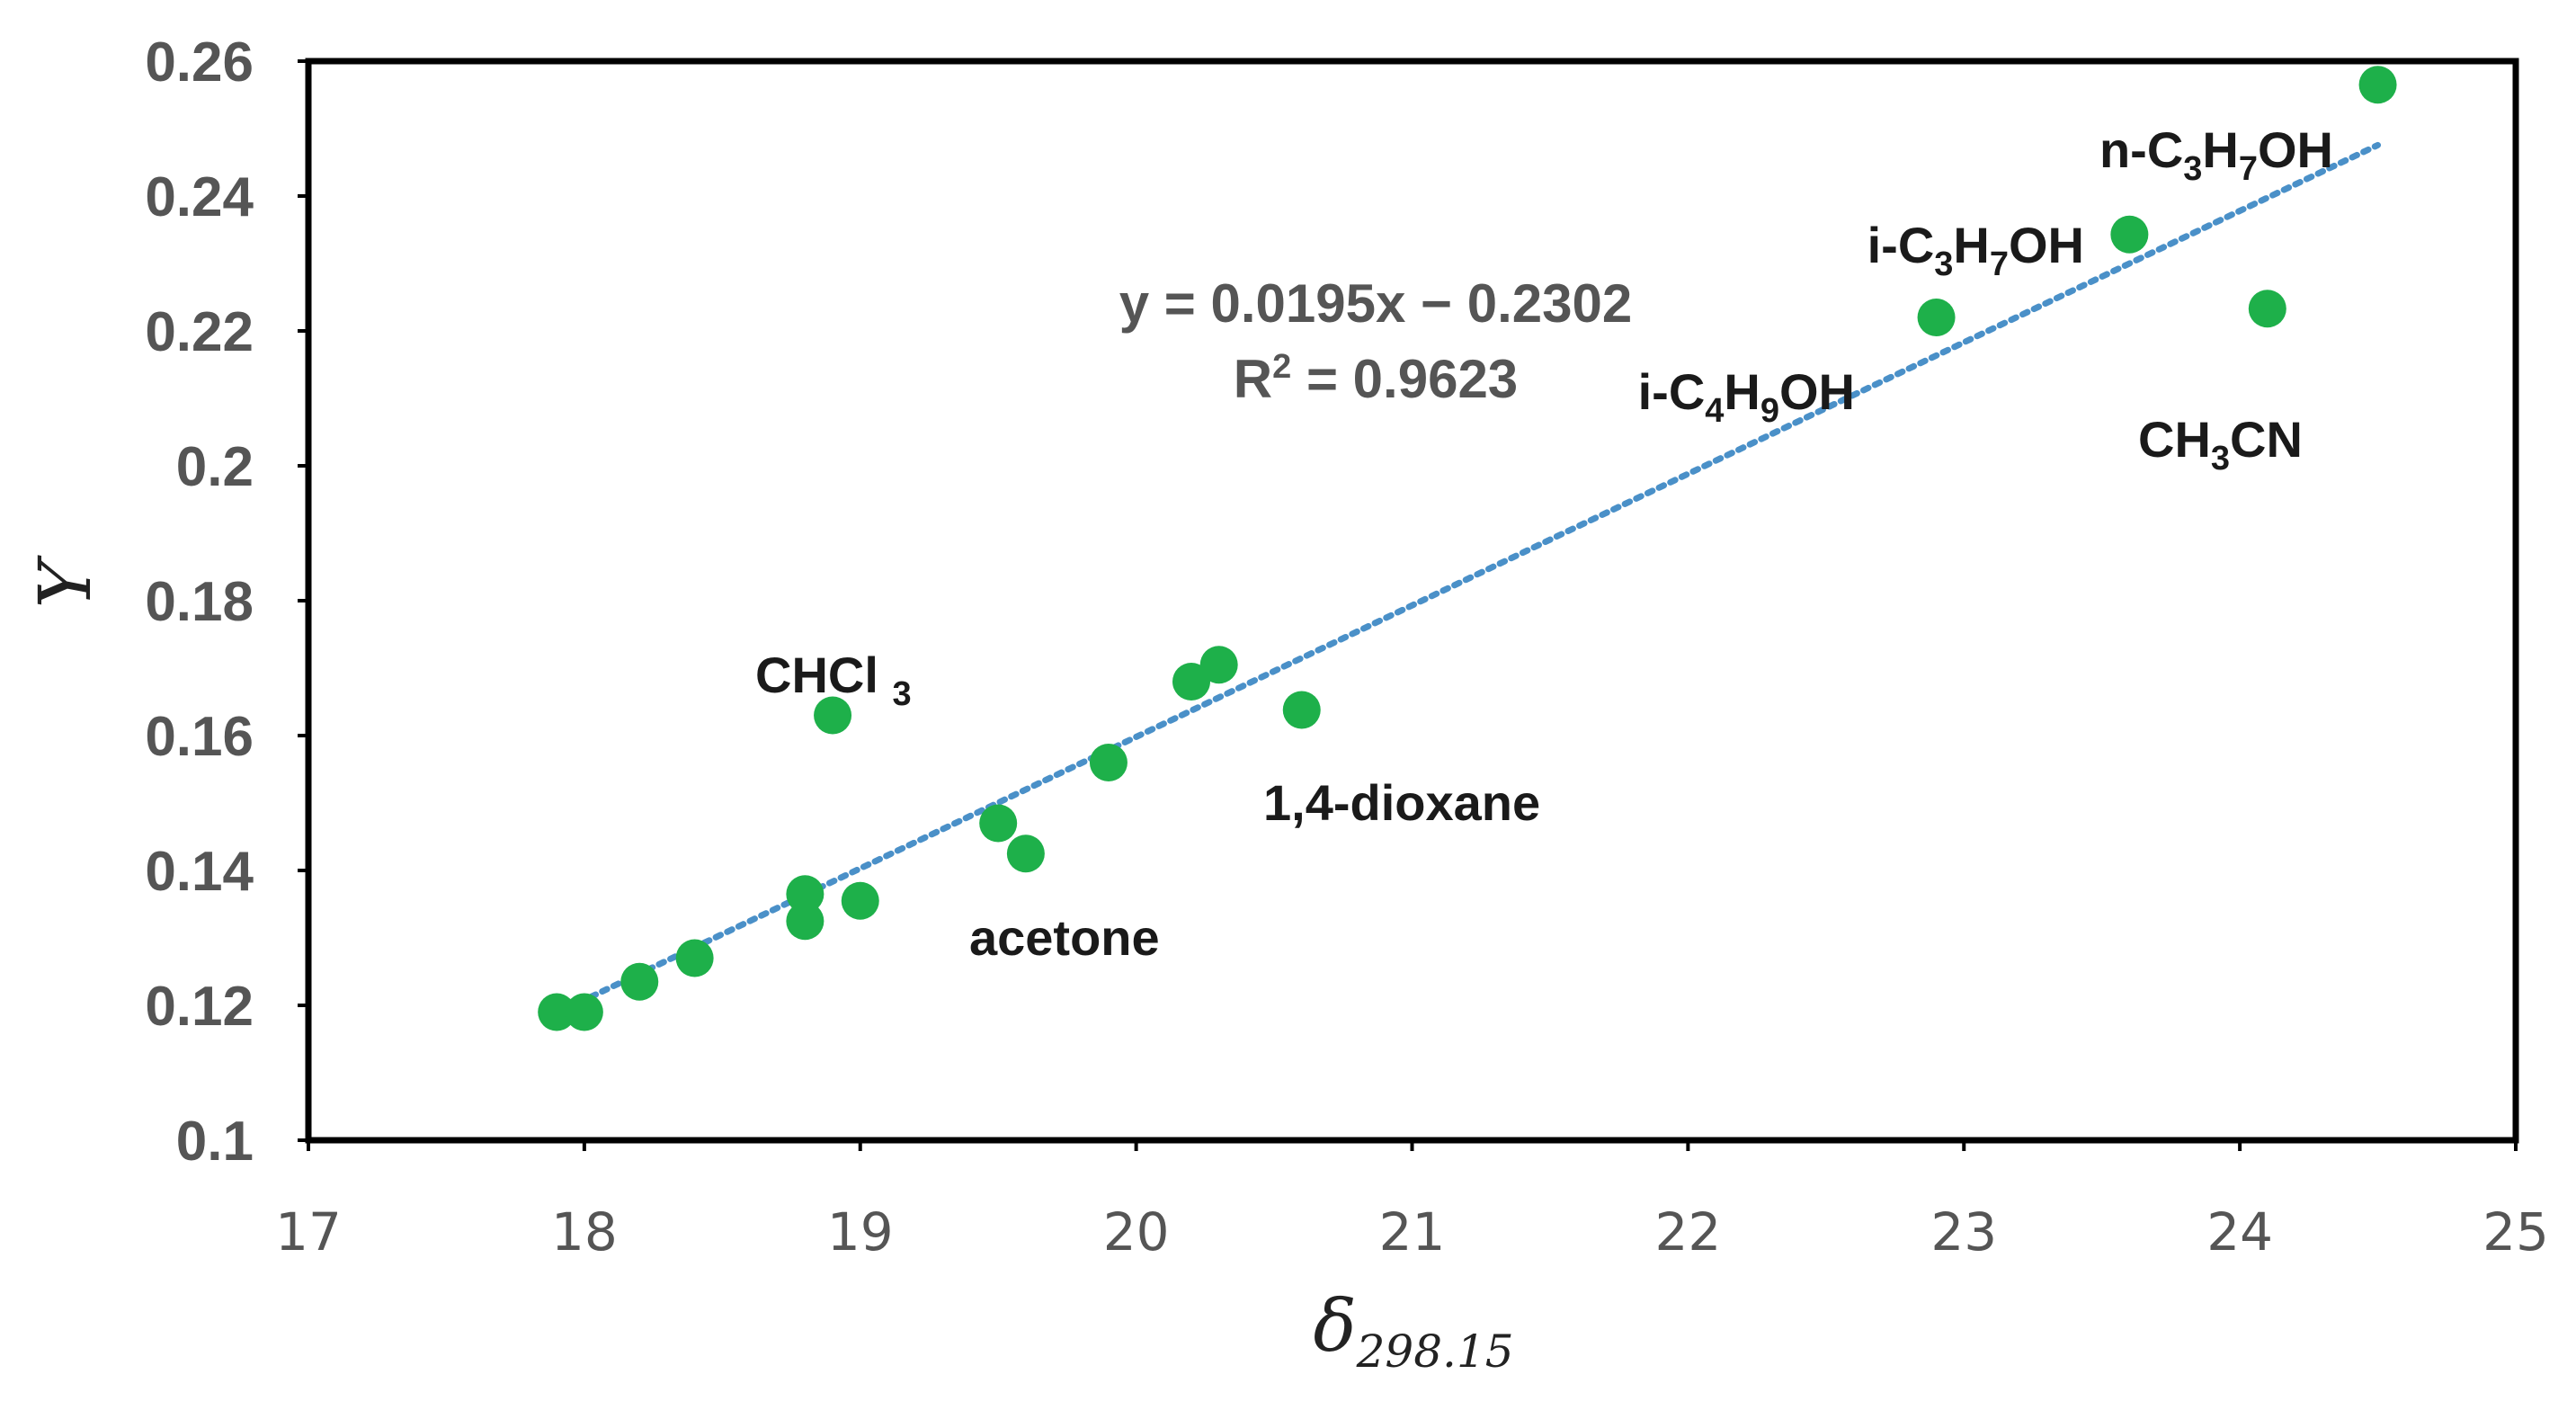 This screenshot has width=2576, height=1410. I want to click on point-label-part: CH, so click(2174, 440).